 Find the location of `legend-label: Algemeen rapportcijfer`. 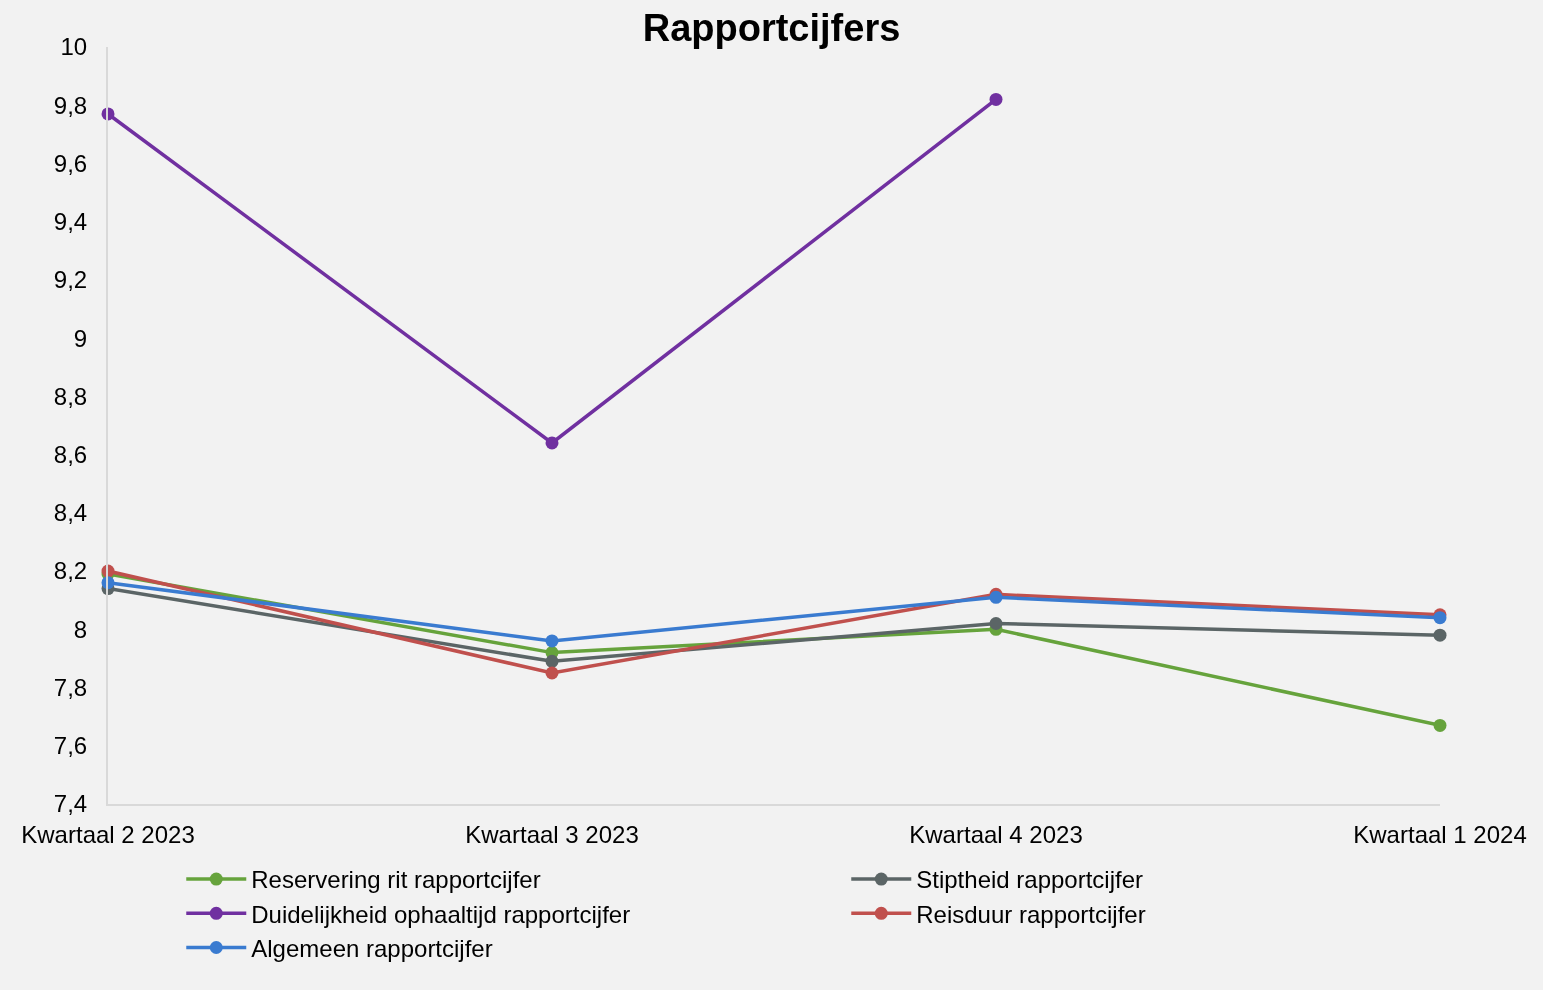

legend-label: Algemeen rapportcijfer is located at coordinates (372, 948).